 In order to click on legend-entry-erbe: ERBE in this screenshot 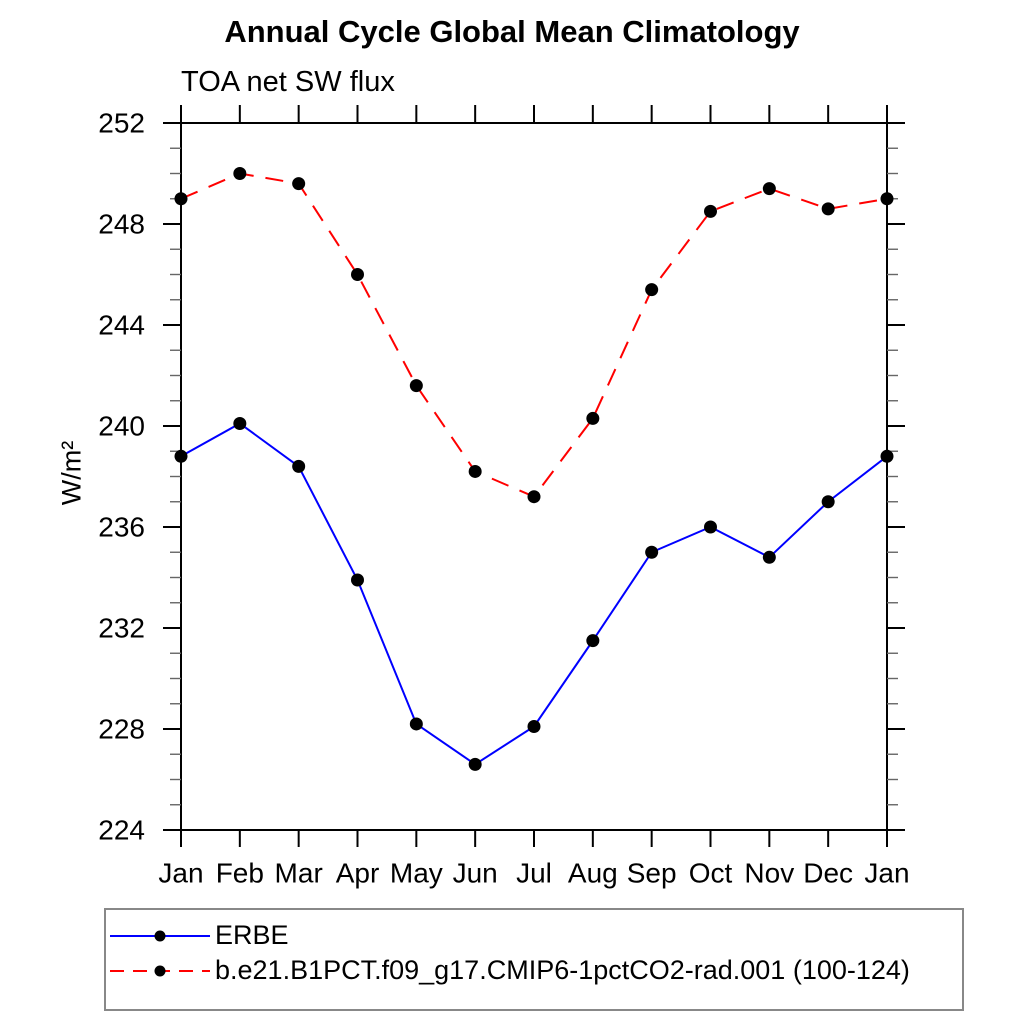, I will do `click(534, 935)`.